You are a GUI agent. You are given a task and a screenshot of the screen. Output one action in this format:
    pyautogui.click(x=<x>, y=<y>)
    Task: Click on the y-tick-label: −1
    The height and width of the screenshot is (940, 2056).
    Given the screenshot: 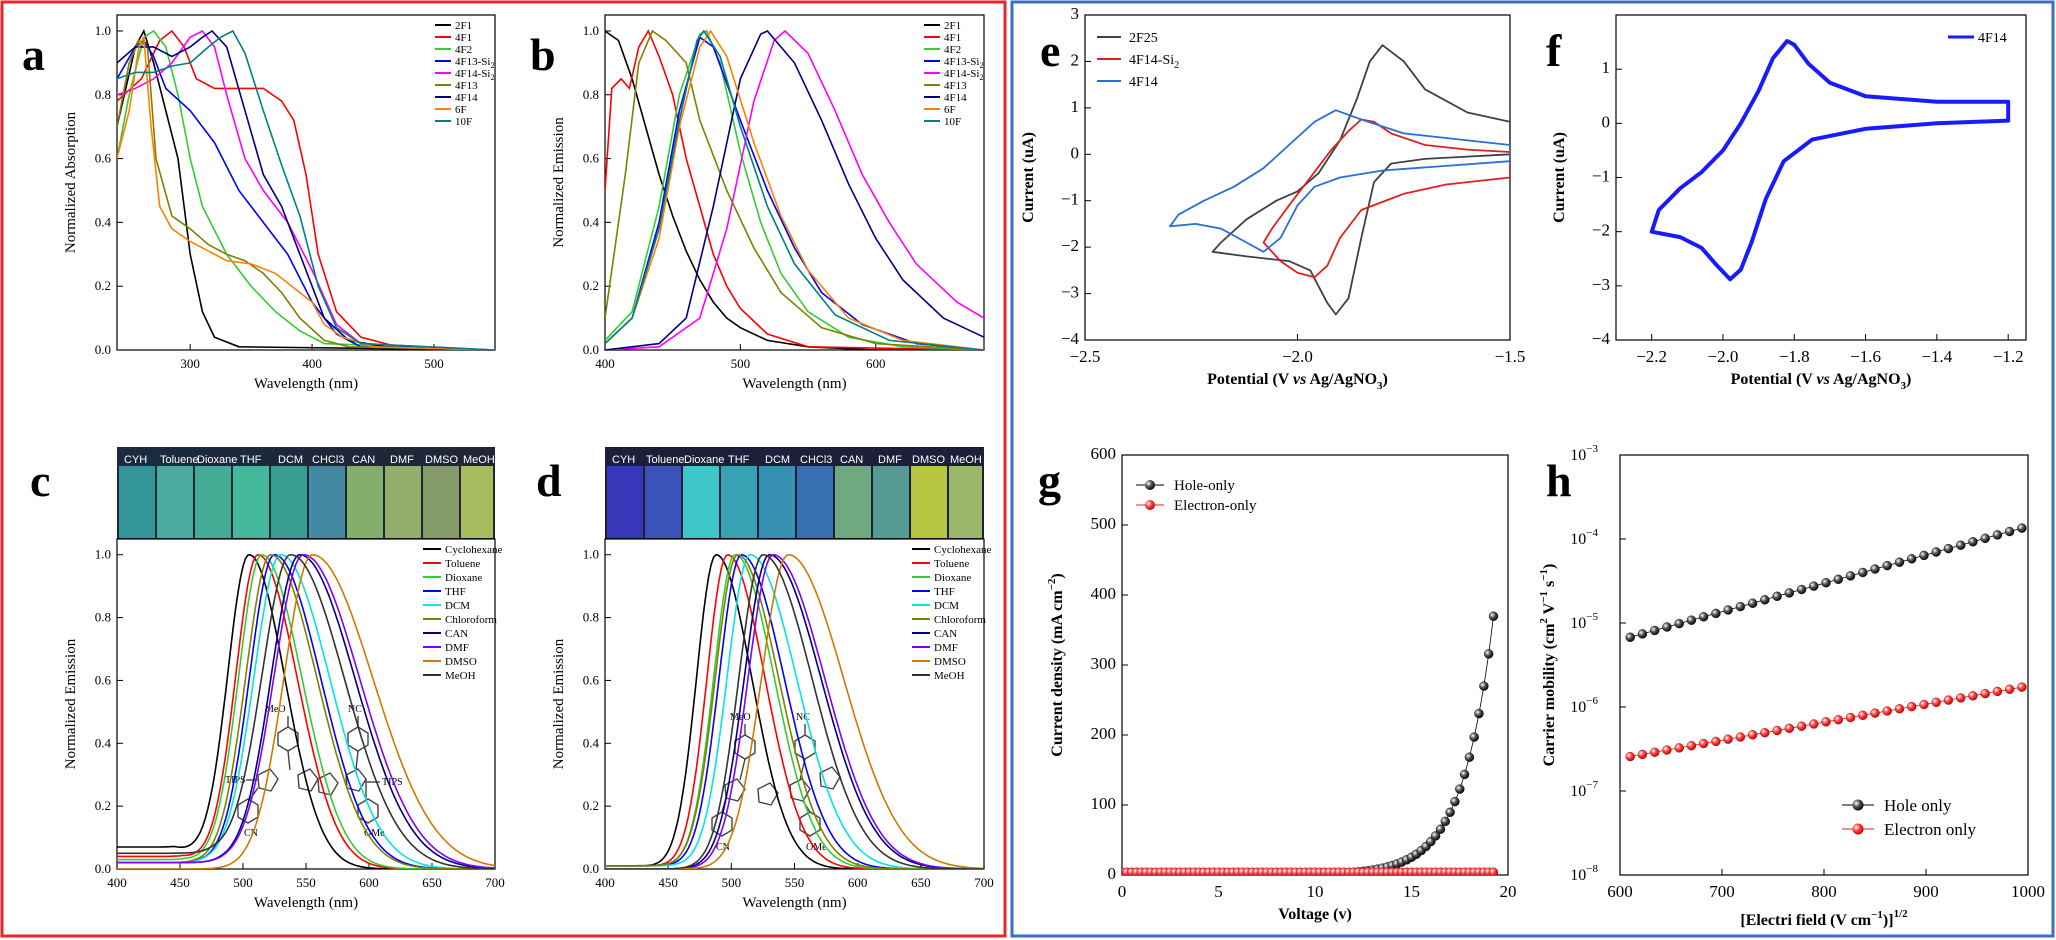 What is the action you would take?
    pyautogui.click(x=1601, y=176)
    